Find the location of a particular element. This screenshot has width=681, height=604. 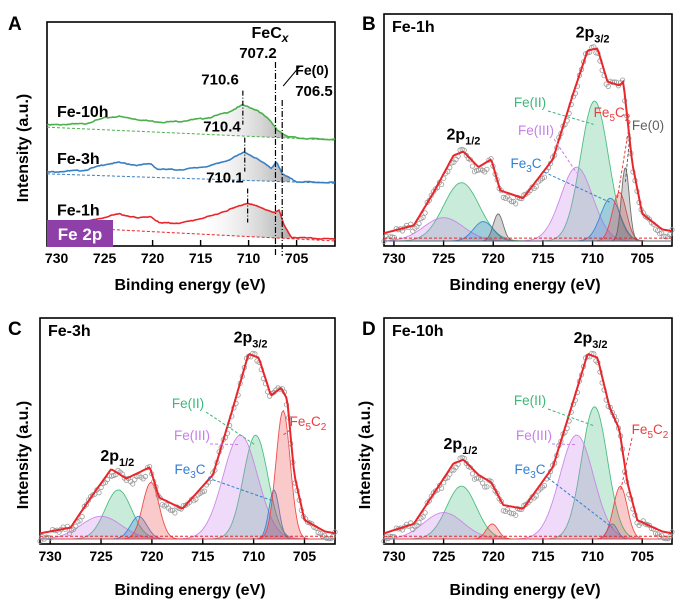

panel-d-xtick-label: 730 is located at coordinates (394, 556).